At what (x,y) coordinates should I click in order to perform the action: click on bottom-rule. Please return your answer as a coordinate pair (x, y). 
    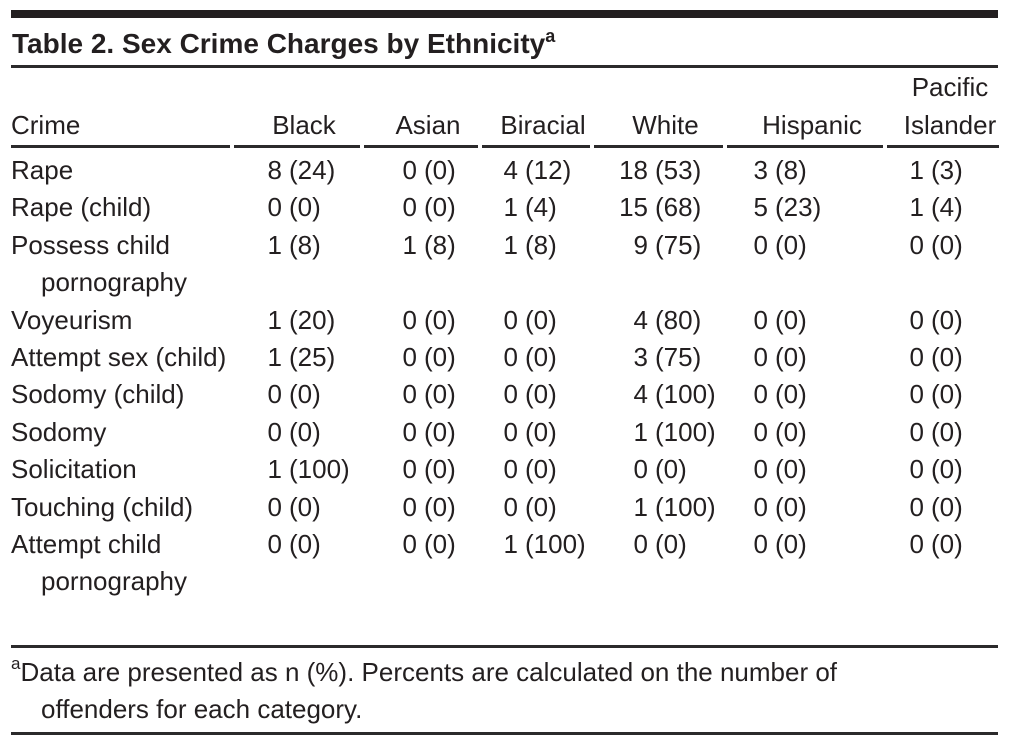
    Looking at the image, I should click on (504, 733).